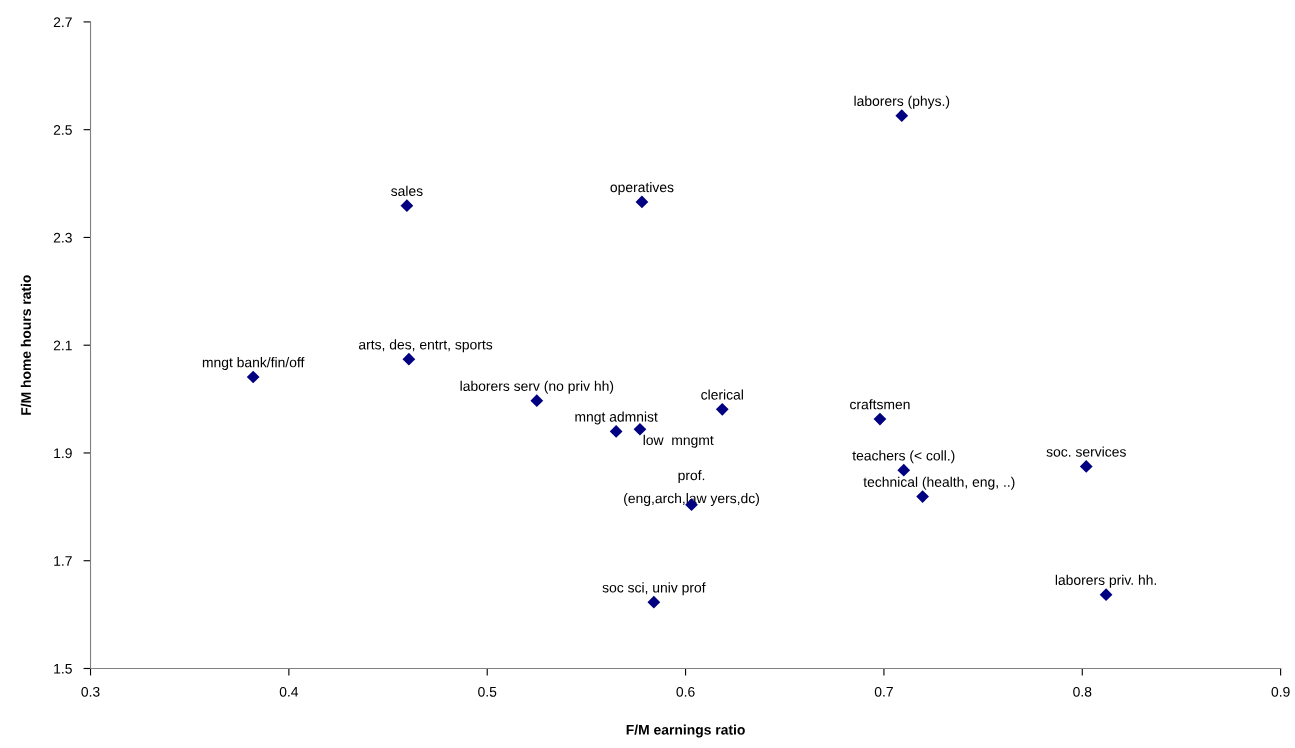 The width and height of the screenshot is (1295, 748). What do you see at coordinates (63, 668) in the screenshot?
I see `y-tick-label: 1.5` at bounding box center [63, 668].